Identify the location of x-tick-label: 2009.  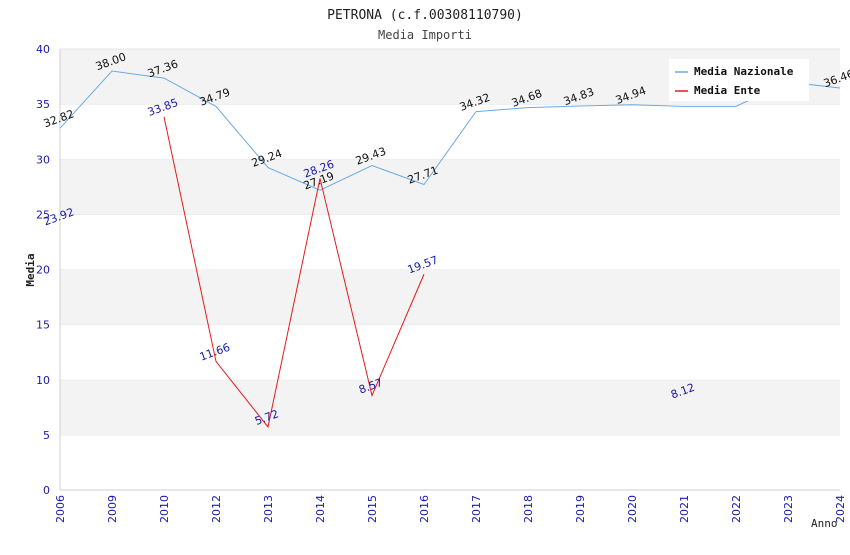
(112, 509).